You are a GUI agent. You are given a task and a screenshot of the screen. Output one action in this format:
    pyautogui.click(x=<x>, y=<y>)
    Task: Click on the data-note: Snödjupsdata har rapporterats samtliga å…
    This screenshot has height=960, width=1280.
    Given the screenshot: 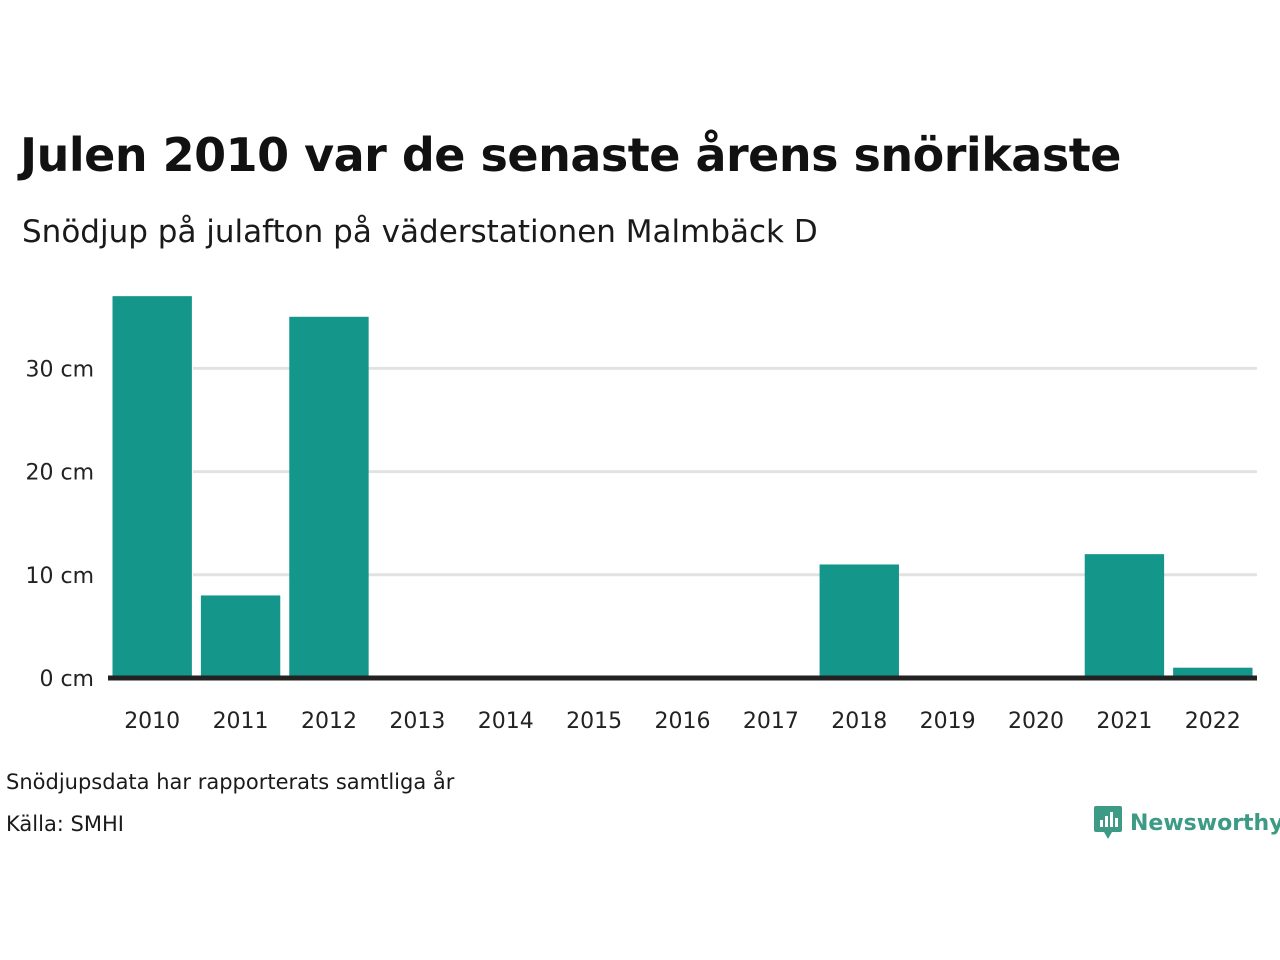 What is the action you would take?
    pyautogui.click(x=230, y=782)
    